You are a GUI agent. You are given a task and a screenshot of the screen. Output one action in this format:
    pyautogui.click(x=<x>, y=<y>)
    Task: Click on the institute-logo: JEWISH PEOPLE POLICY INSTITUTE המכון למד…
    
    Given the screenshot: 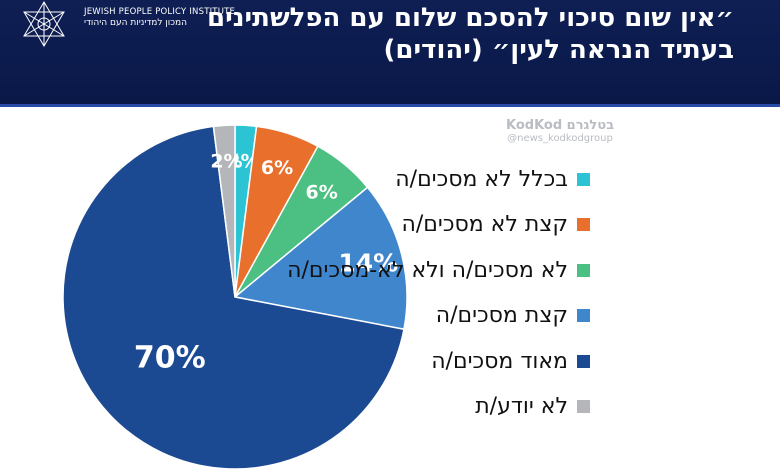 What is the action you would take?
    pyautogui.click(x=119, y=24)
    